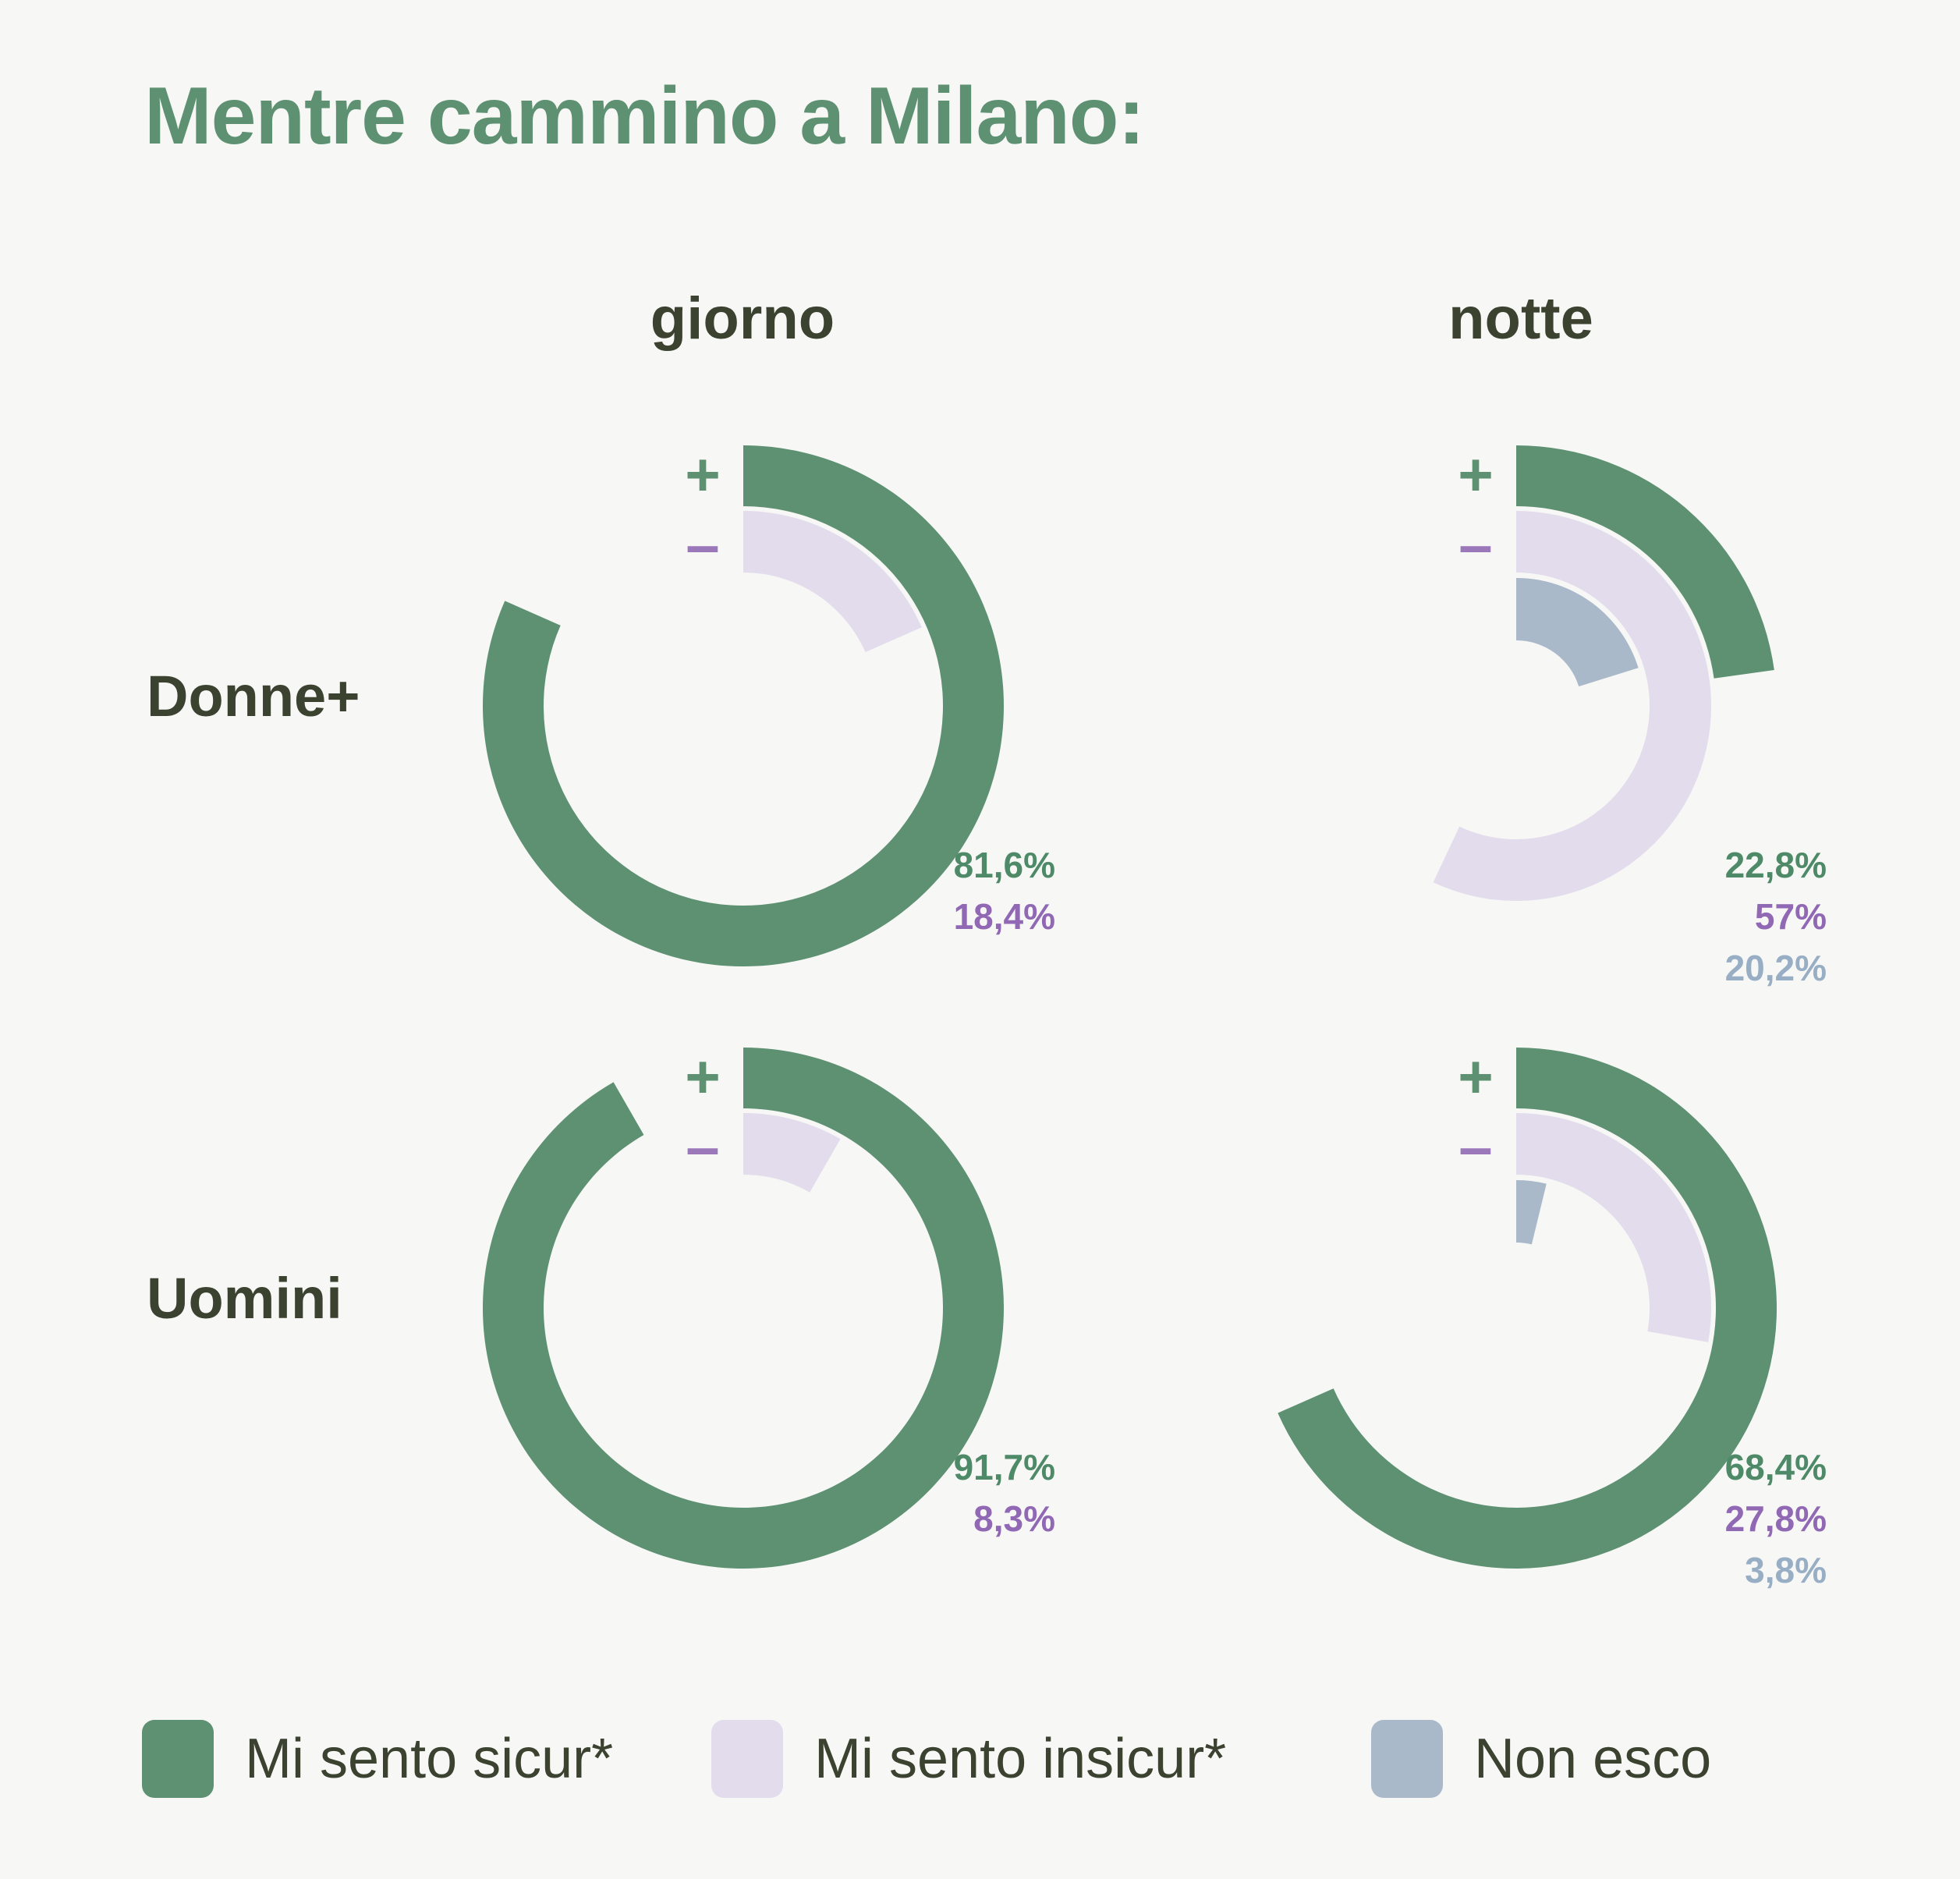 The image size is (1960, 1879). I want to click on legend-item-insicuro: Mi sento insicur*, so click(969, 1759).